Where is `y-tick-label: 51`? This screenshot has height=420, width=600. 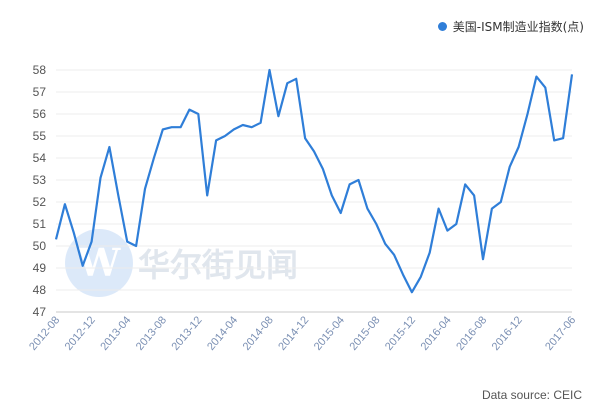
y-tick-label: 51 is located at coordinates (40, 224).